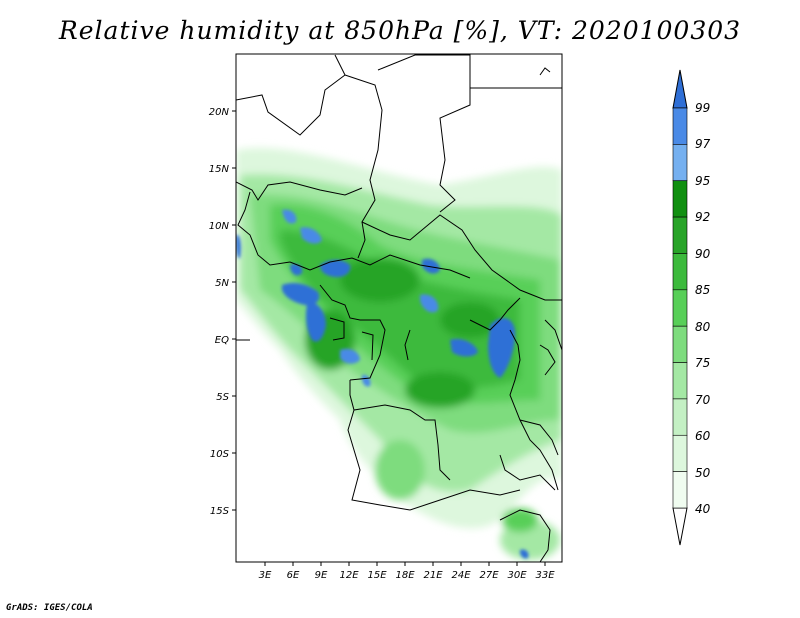 The image size is (800, 618). I want to click on colorbar-label: 95, so click(702, 181).